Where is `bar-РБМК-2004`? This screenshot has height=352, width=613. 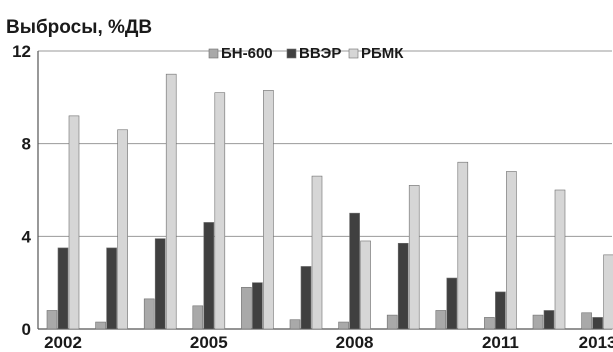
bar-РБМК-2004 is located at coordinates (171, 201).